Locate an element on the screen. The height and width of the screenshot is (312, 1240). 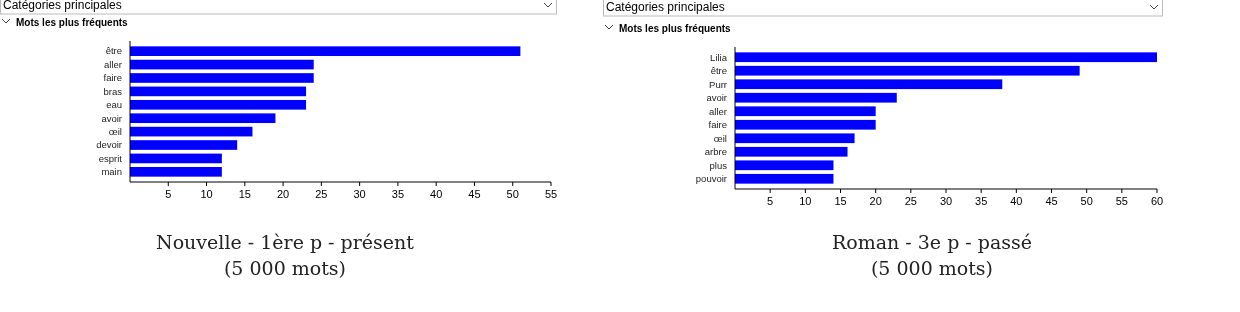
text: Roman - 3e p - passé is located at coordinates (932, 242).